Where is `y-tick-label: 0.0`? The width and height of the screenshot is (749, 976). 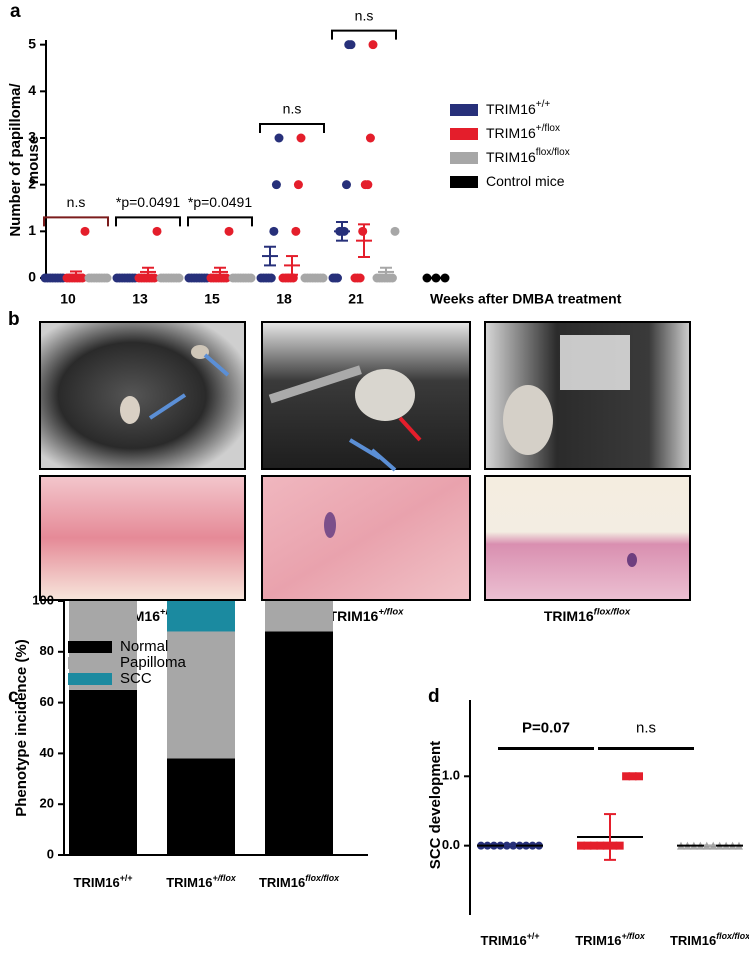
y-tick-label: 0.0 is located at coordinates (451, 844).